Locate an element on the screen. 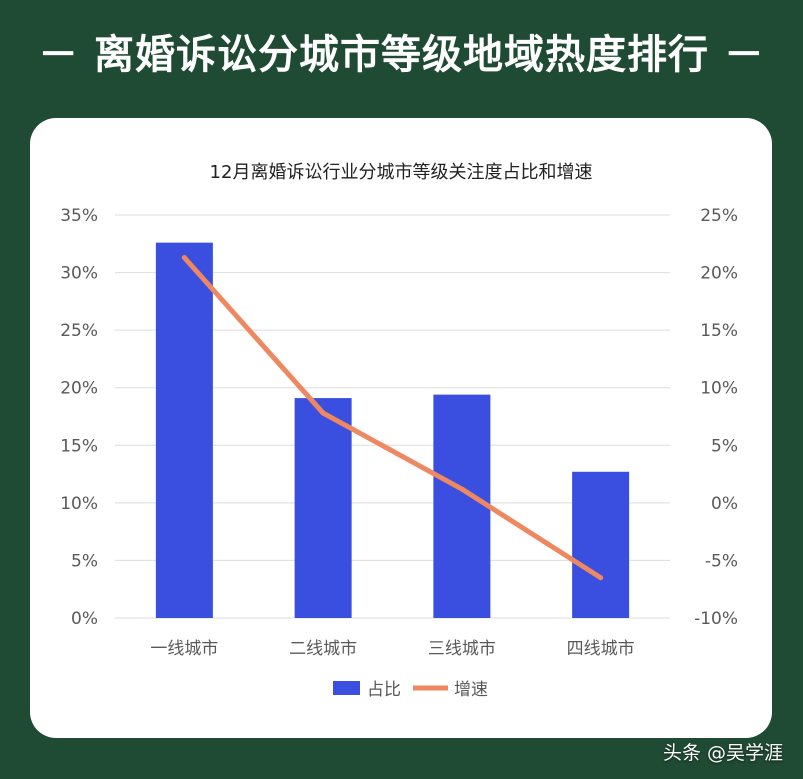  chart-title: 12月离婚诉讼行业分城市等级关注度占比和增速 is located at coordinates (401, 172).